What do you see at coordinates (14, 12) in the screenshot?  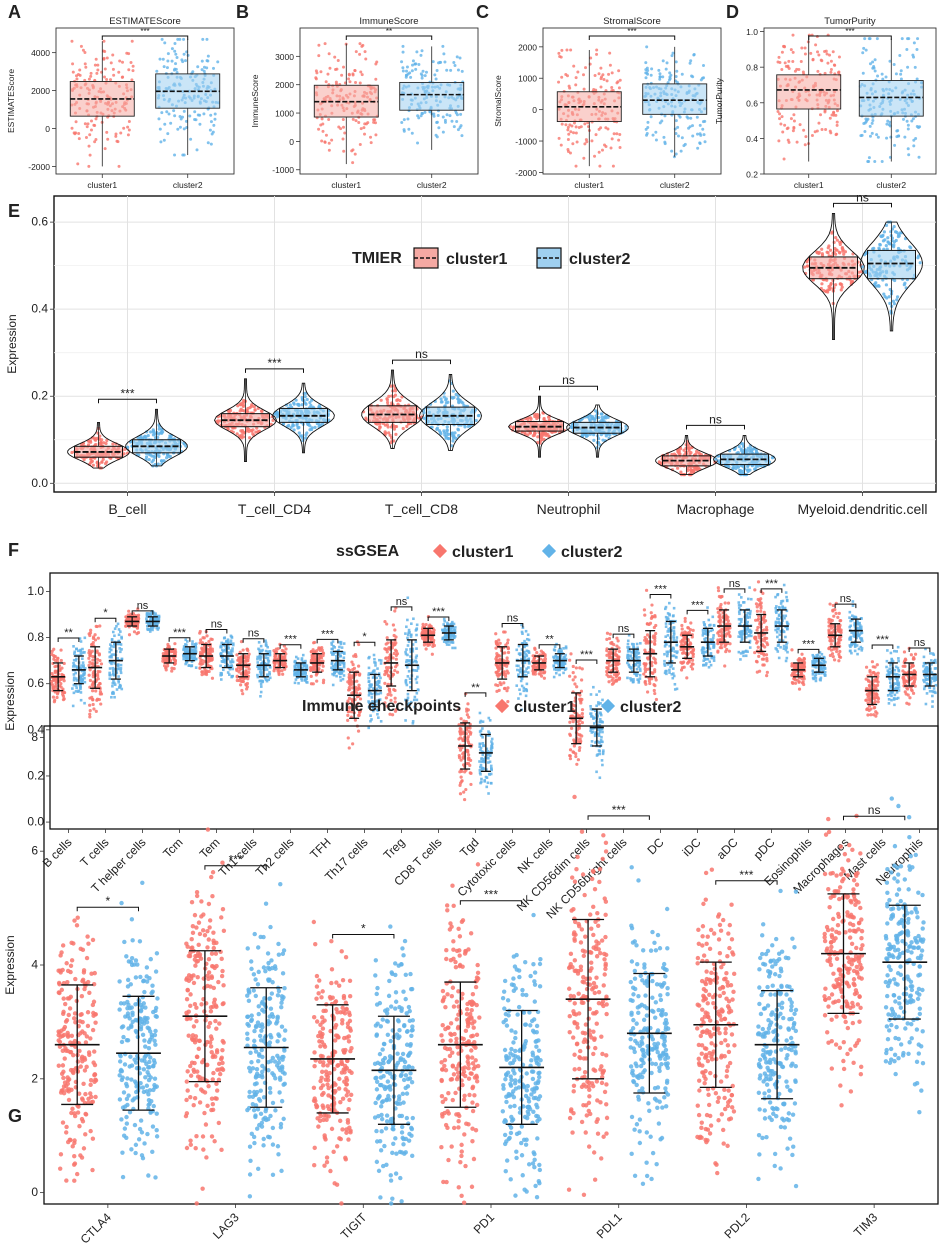 I see `panel-letter: A` at bounding box center [14, 12].